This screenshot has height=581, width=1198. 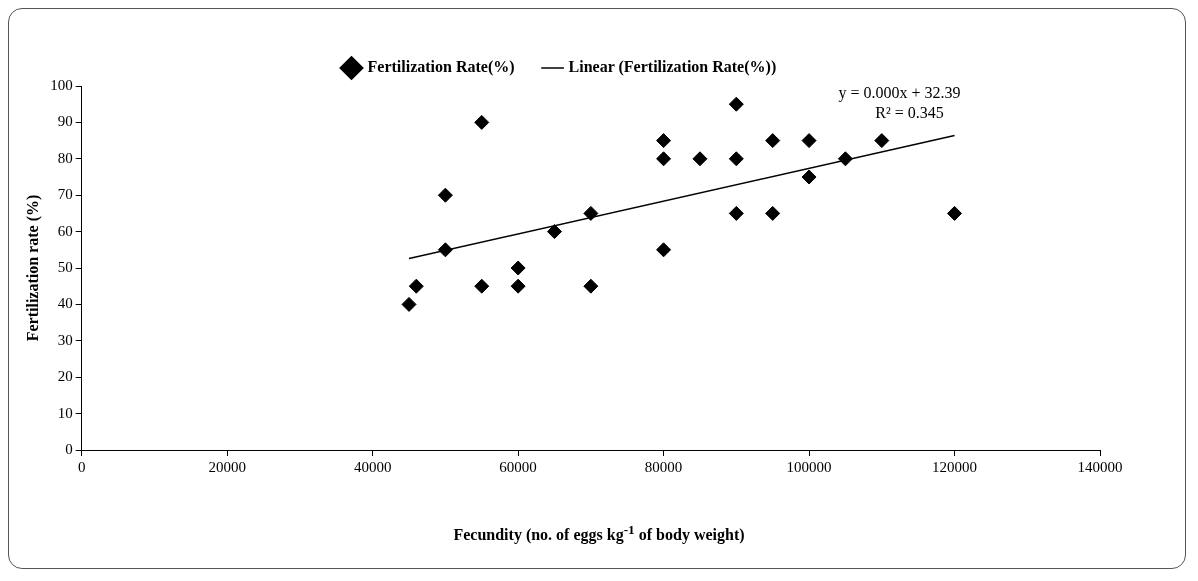 What do you see at coordinates (227, 466) in the screenshot?
I see `x-tick-label: 20000` at bounding box center [227, 466].